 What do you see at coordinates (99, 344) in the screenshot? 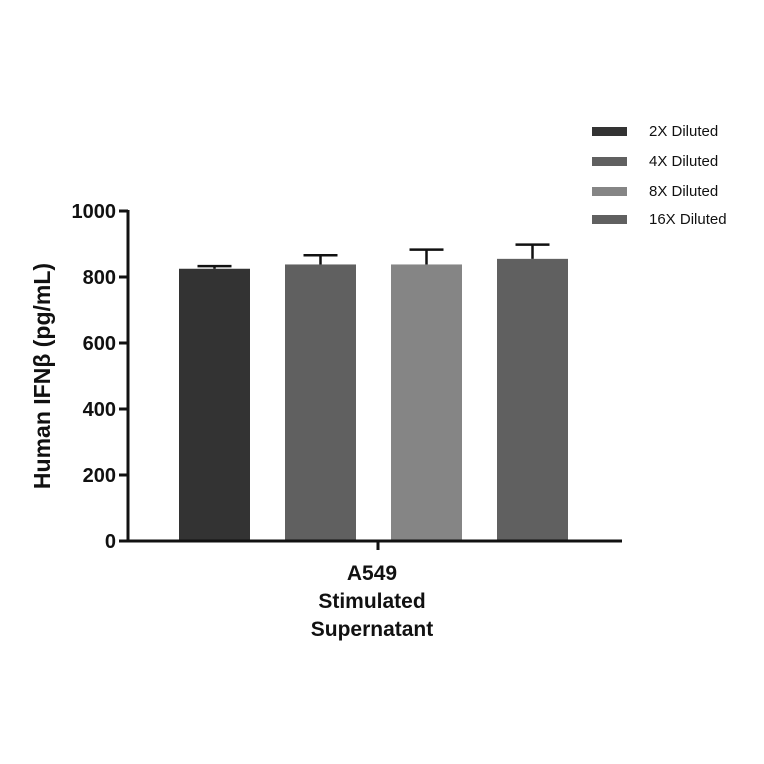
I see `y-tick-label-3: 600` at bounding box center [99, 344].